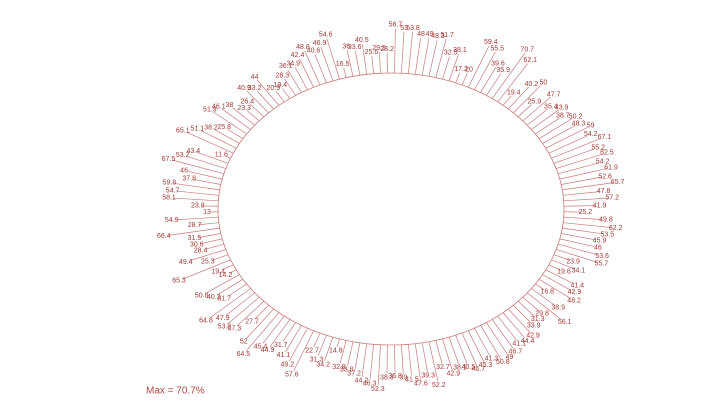  Describe the element at coordinates (551, 106) in the screenshot. I see `value-label: 35.4` at that location.